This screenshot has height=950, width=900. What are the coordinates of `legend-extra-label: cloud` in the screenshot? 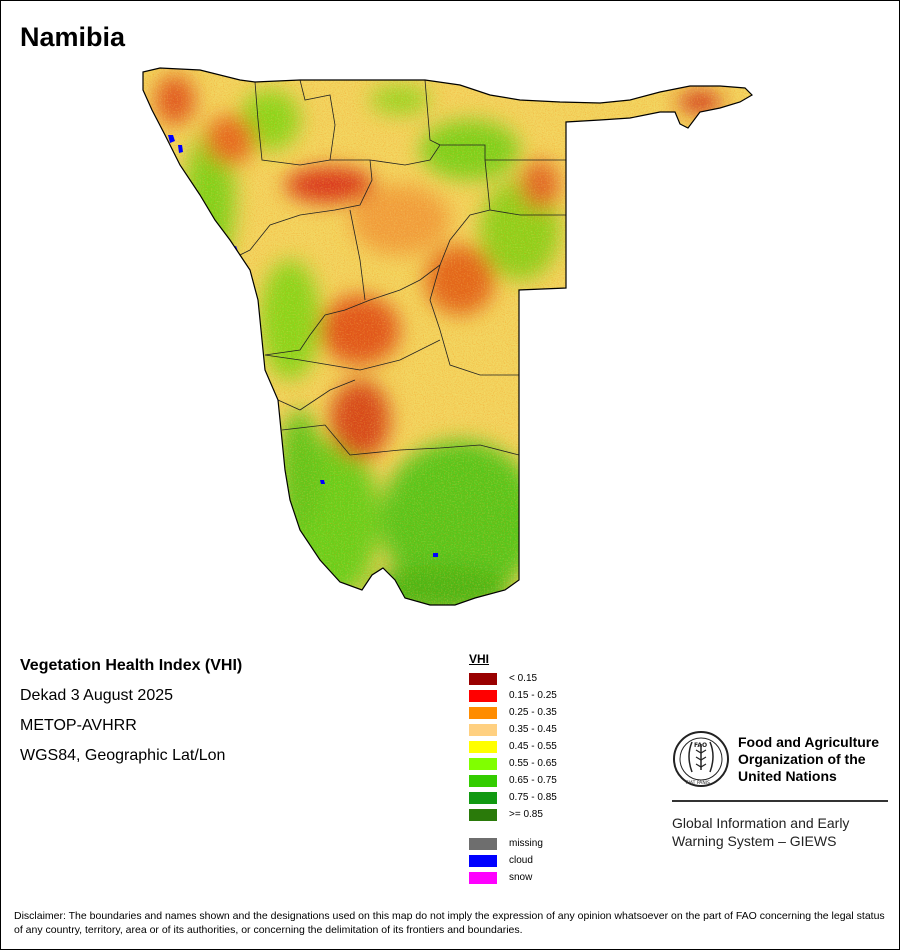 It's located at (521, 860).